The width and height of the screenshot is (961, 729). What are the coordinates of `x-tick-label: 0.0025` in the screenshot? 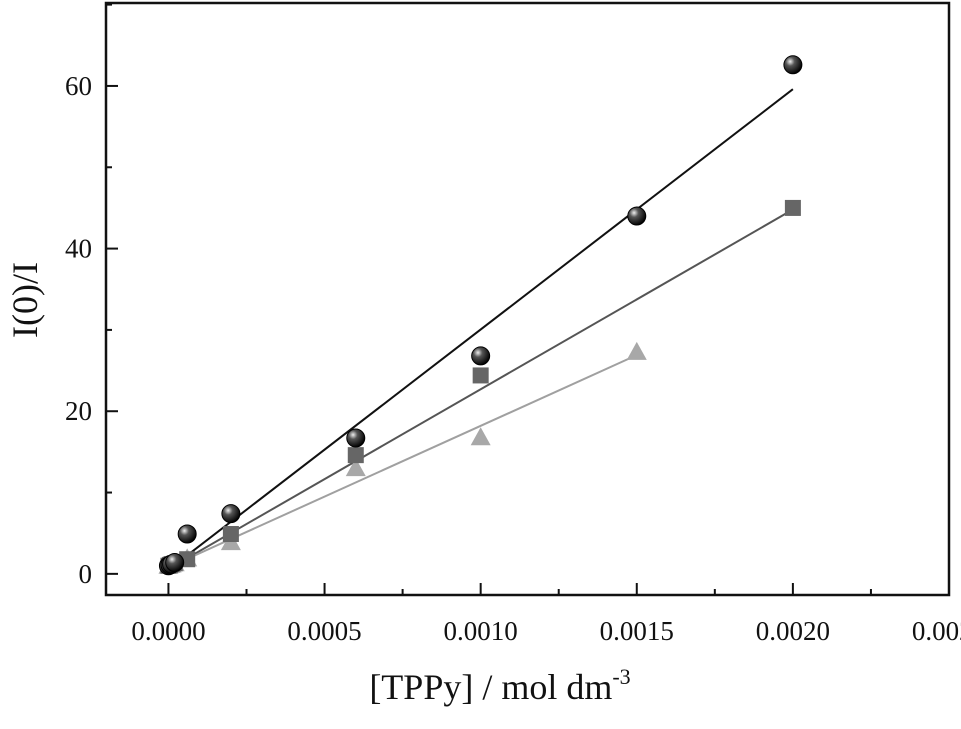 It's located at (936, 631).